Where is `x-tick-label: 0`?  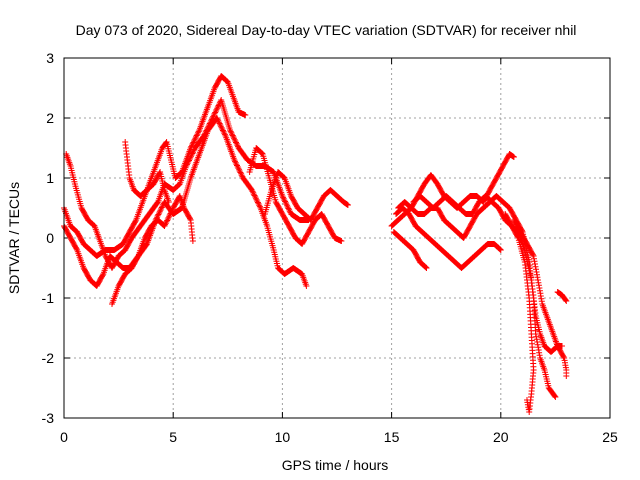
x-tick-label: 0 is located at coordinates (64, 437).